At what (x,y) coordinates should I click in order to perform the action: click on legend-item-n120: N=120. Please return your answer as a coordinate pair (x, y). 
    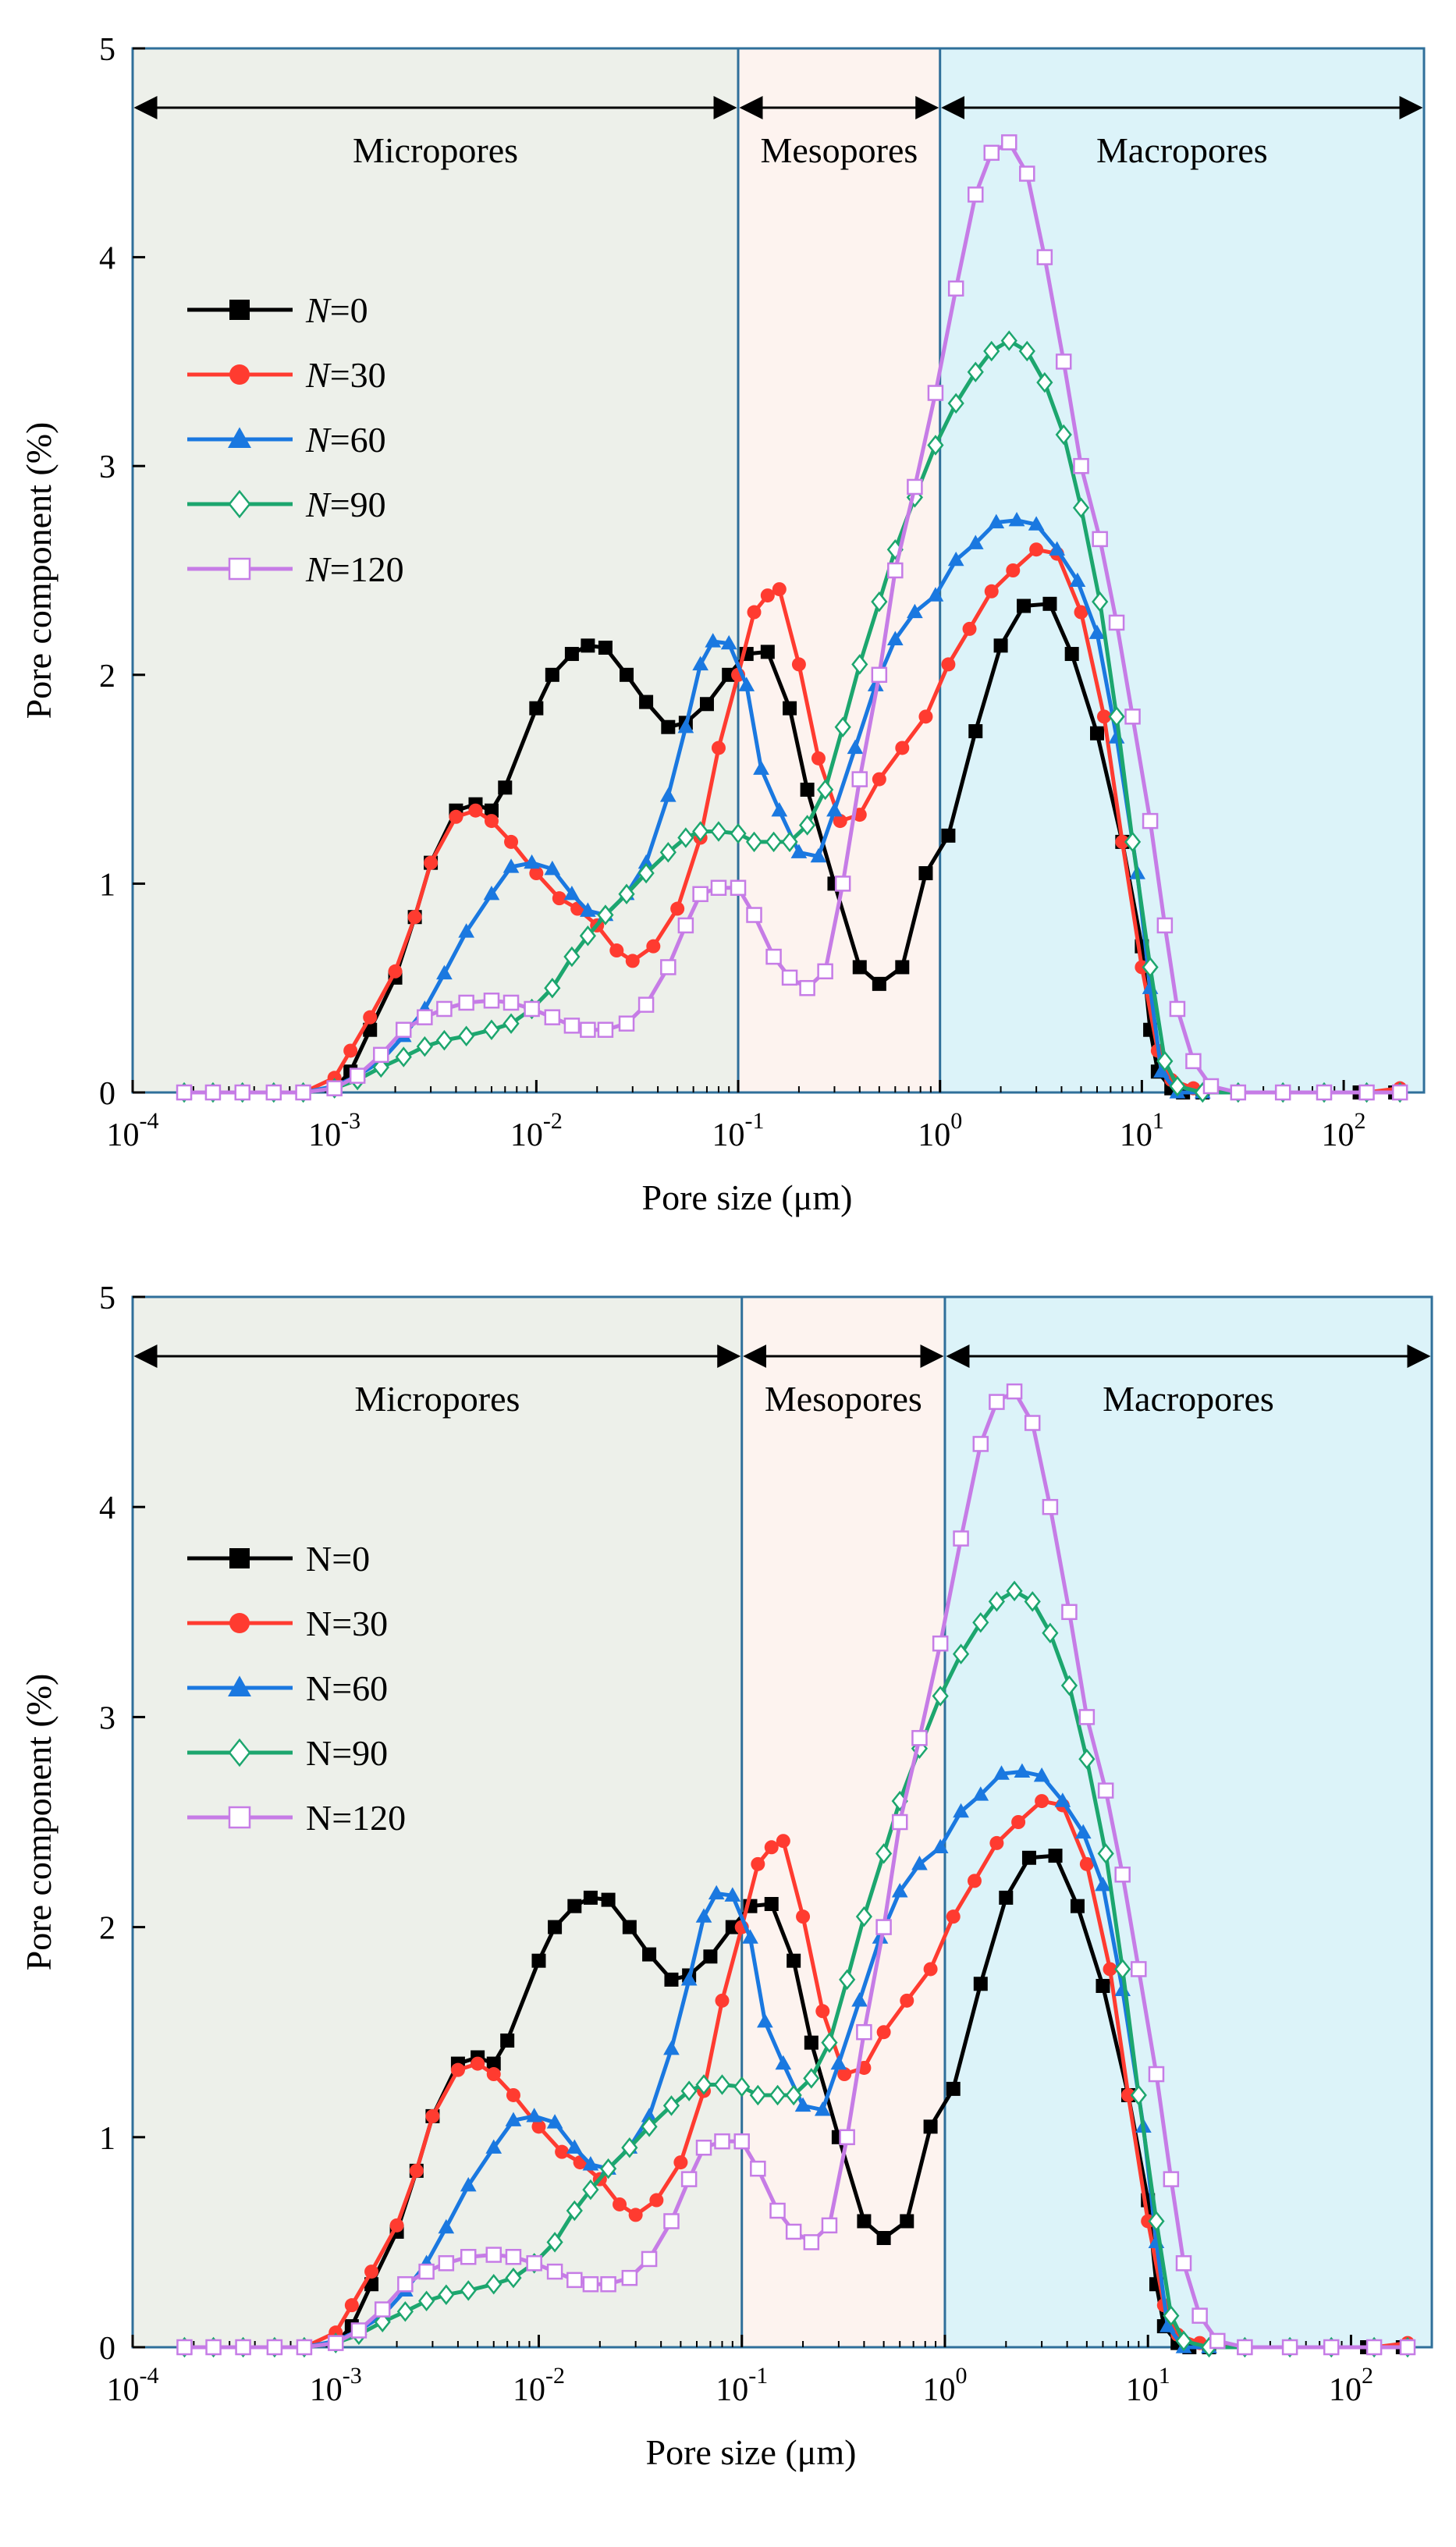
    Looking at the image, I should click on (297, 1818).